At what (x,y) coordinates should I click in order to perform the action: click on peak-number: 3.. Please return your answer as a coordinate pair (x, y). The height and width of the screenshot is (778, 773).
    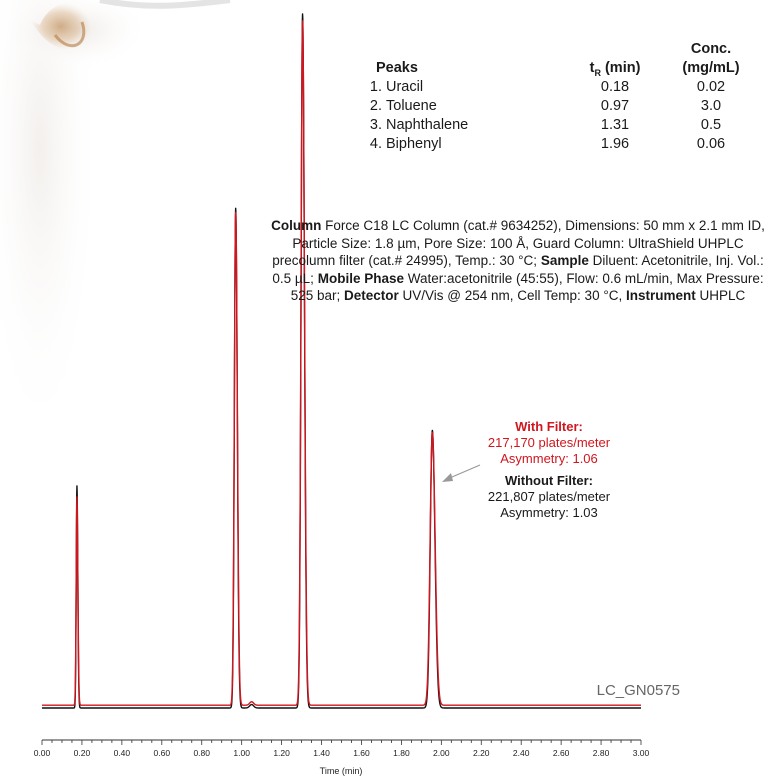
    Looking at the image, I should click on (375, 125).